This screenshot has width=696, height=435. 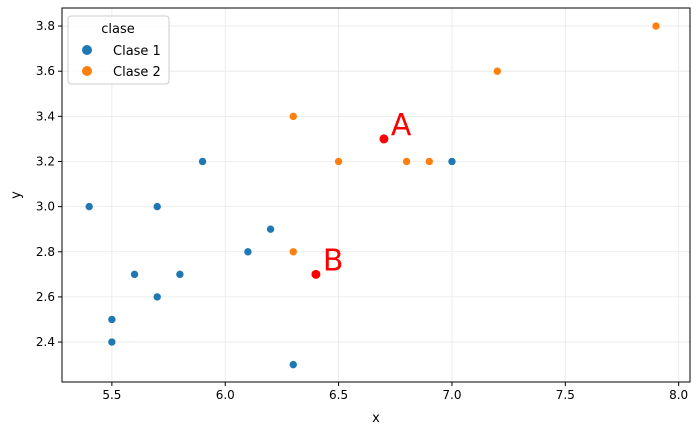 I want to click on y-tick-label: 3.6, so click(x=45, y=71).